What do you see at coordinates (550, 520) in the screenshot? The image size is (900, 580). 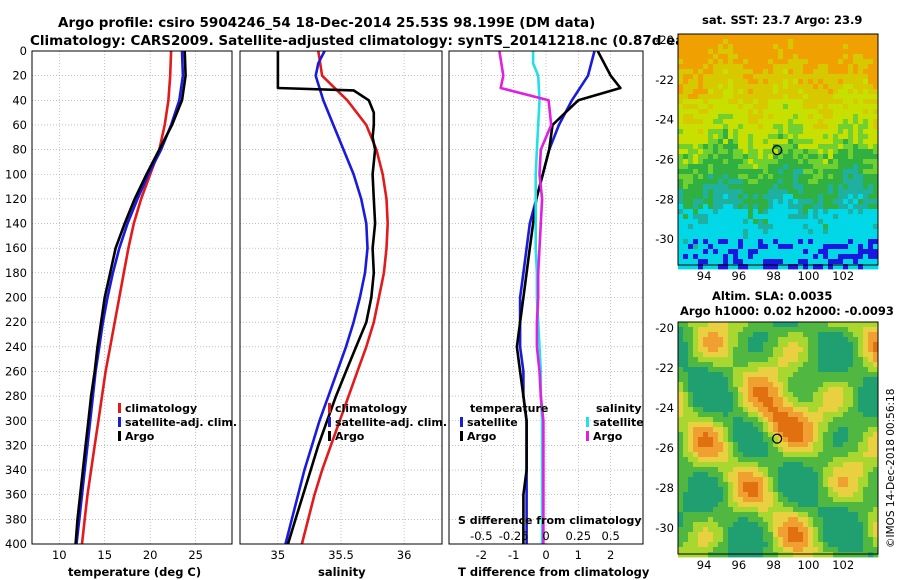 I see `s-difference-label: S difference from climatology` at bounding box center [550, 520].